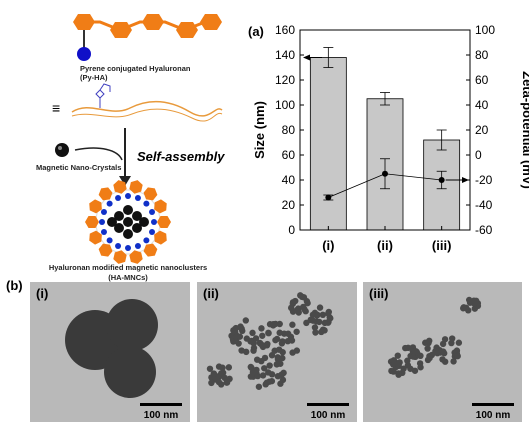 The image size is (529, 431). I want to click on y-tick-label: 60, so click(289, 155).